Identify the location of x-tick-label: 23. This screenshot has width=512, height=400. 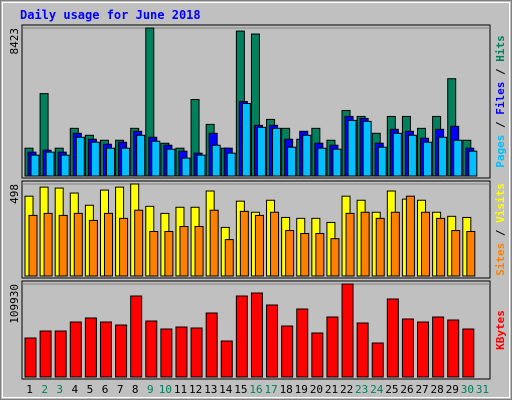
(361, 389).